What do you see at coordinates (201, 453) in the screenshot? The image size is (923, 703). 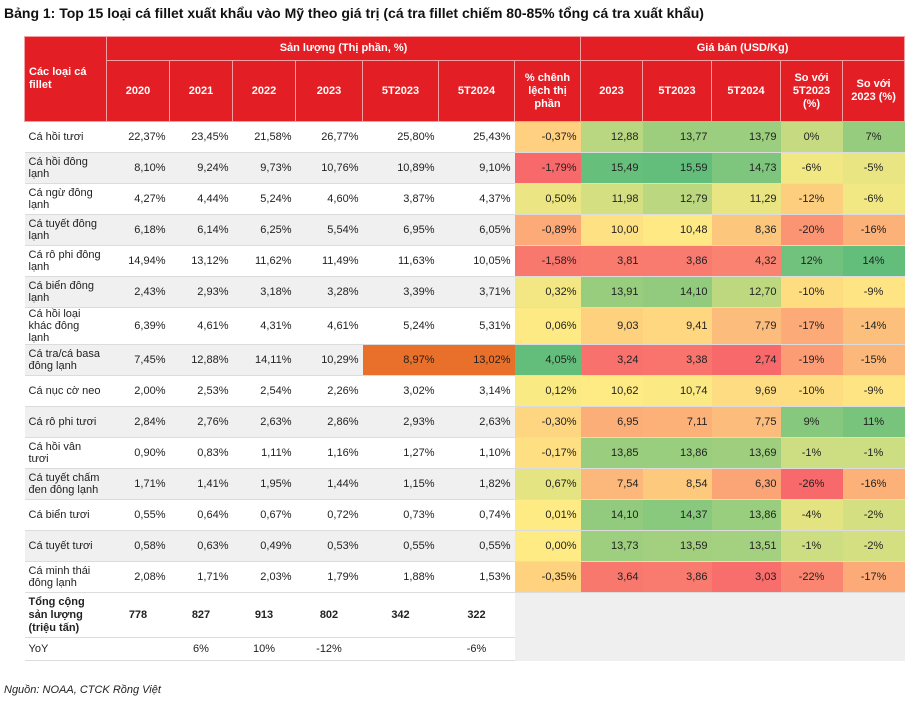 I see `volume-share-cell: 0,83%` at bounding box center [201, 453].